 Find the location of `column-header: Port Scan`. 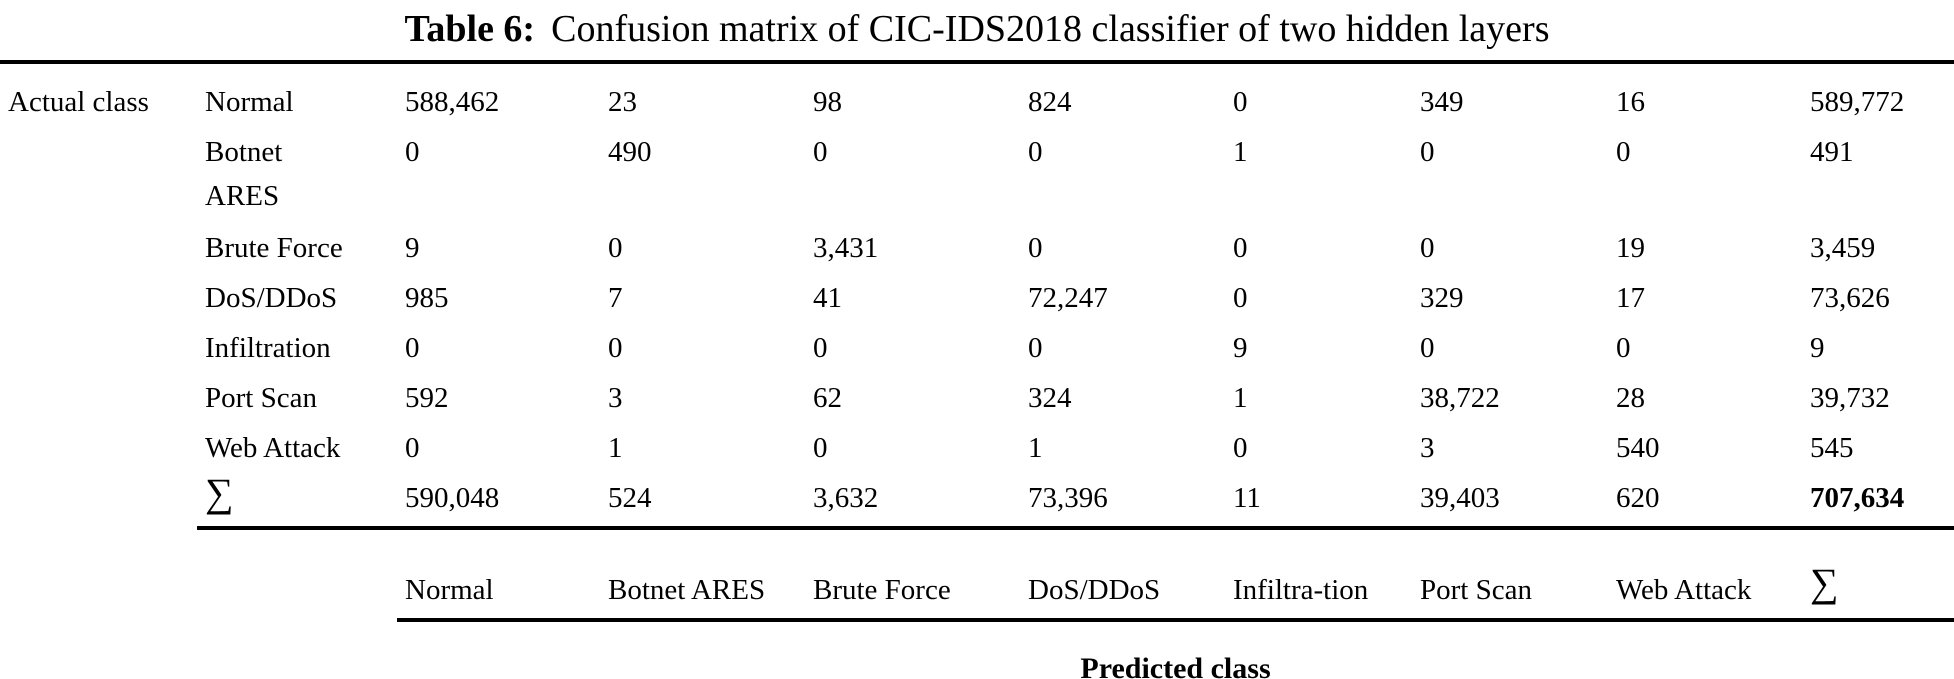

column-header: Port Scan is located at coordinates (1476, 590).